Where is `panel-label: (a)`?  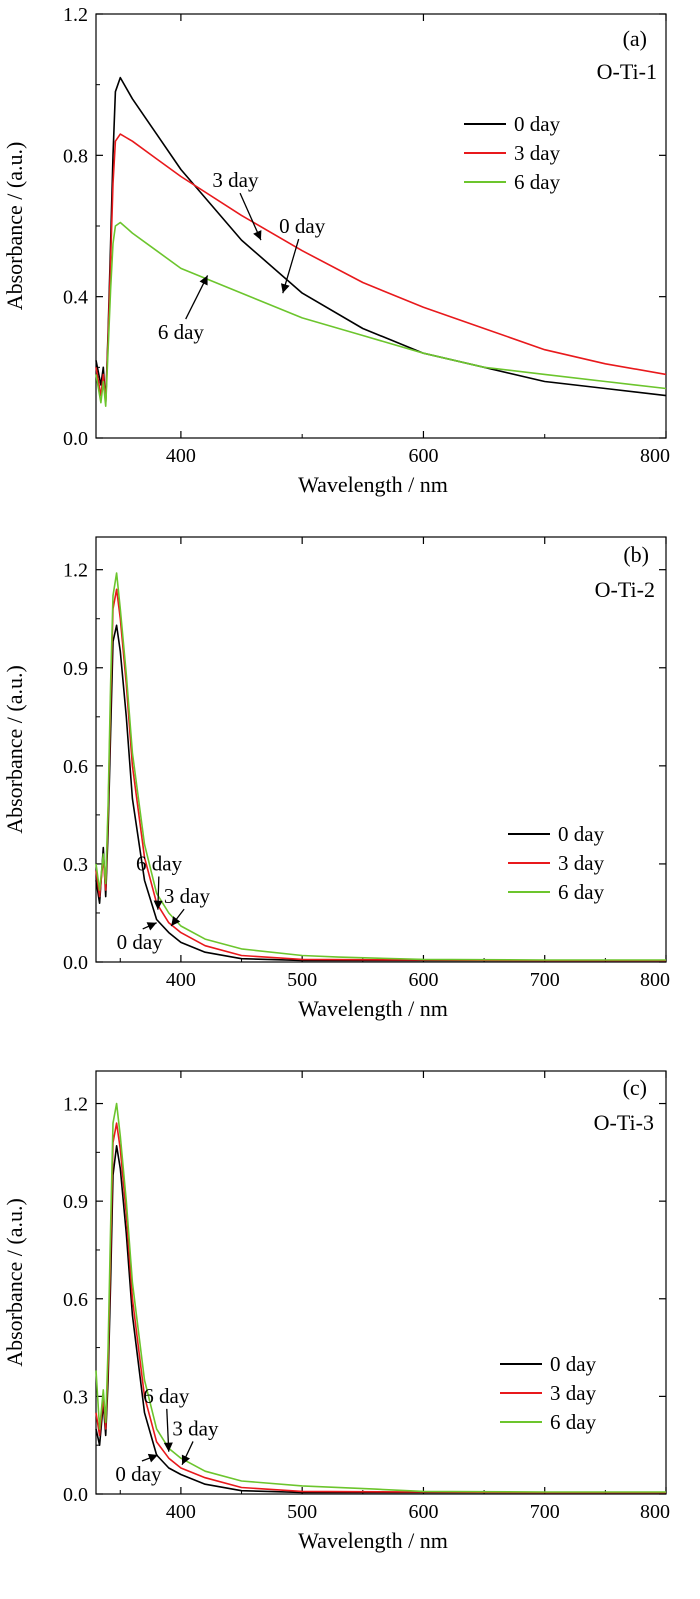 panel-label: (a) is located at coordinates (635, 38).